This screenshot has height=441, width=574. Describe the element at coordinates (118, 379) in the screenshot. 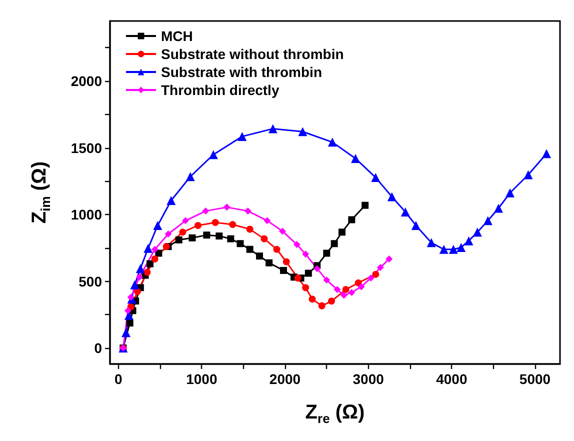

I see `x-tick-label: 0` at that location.